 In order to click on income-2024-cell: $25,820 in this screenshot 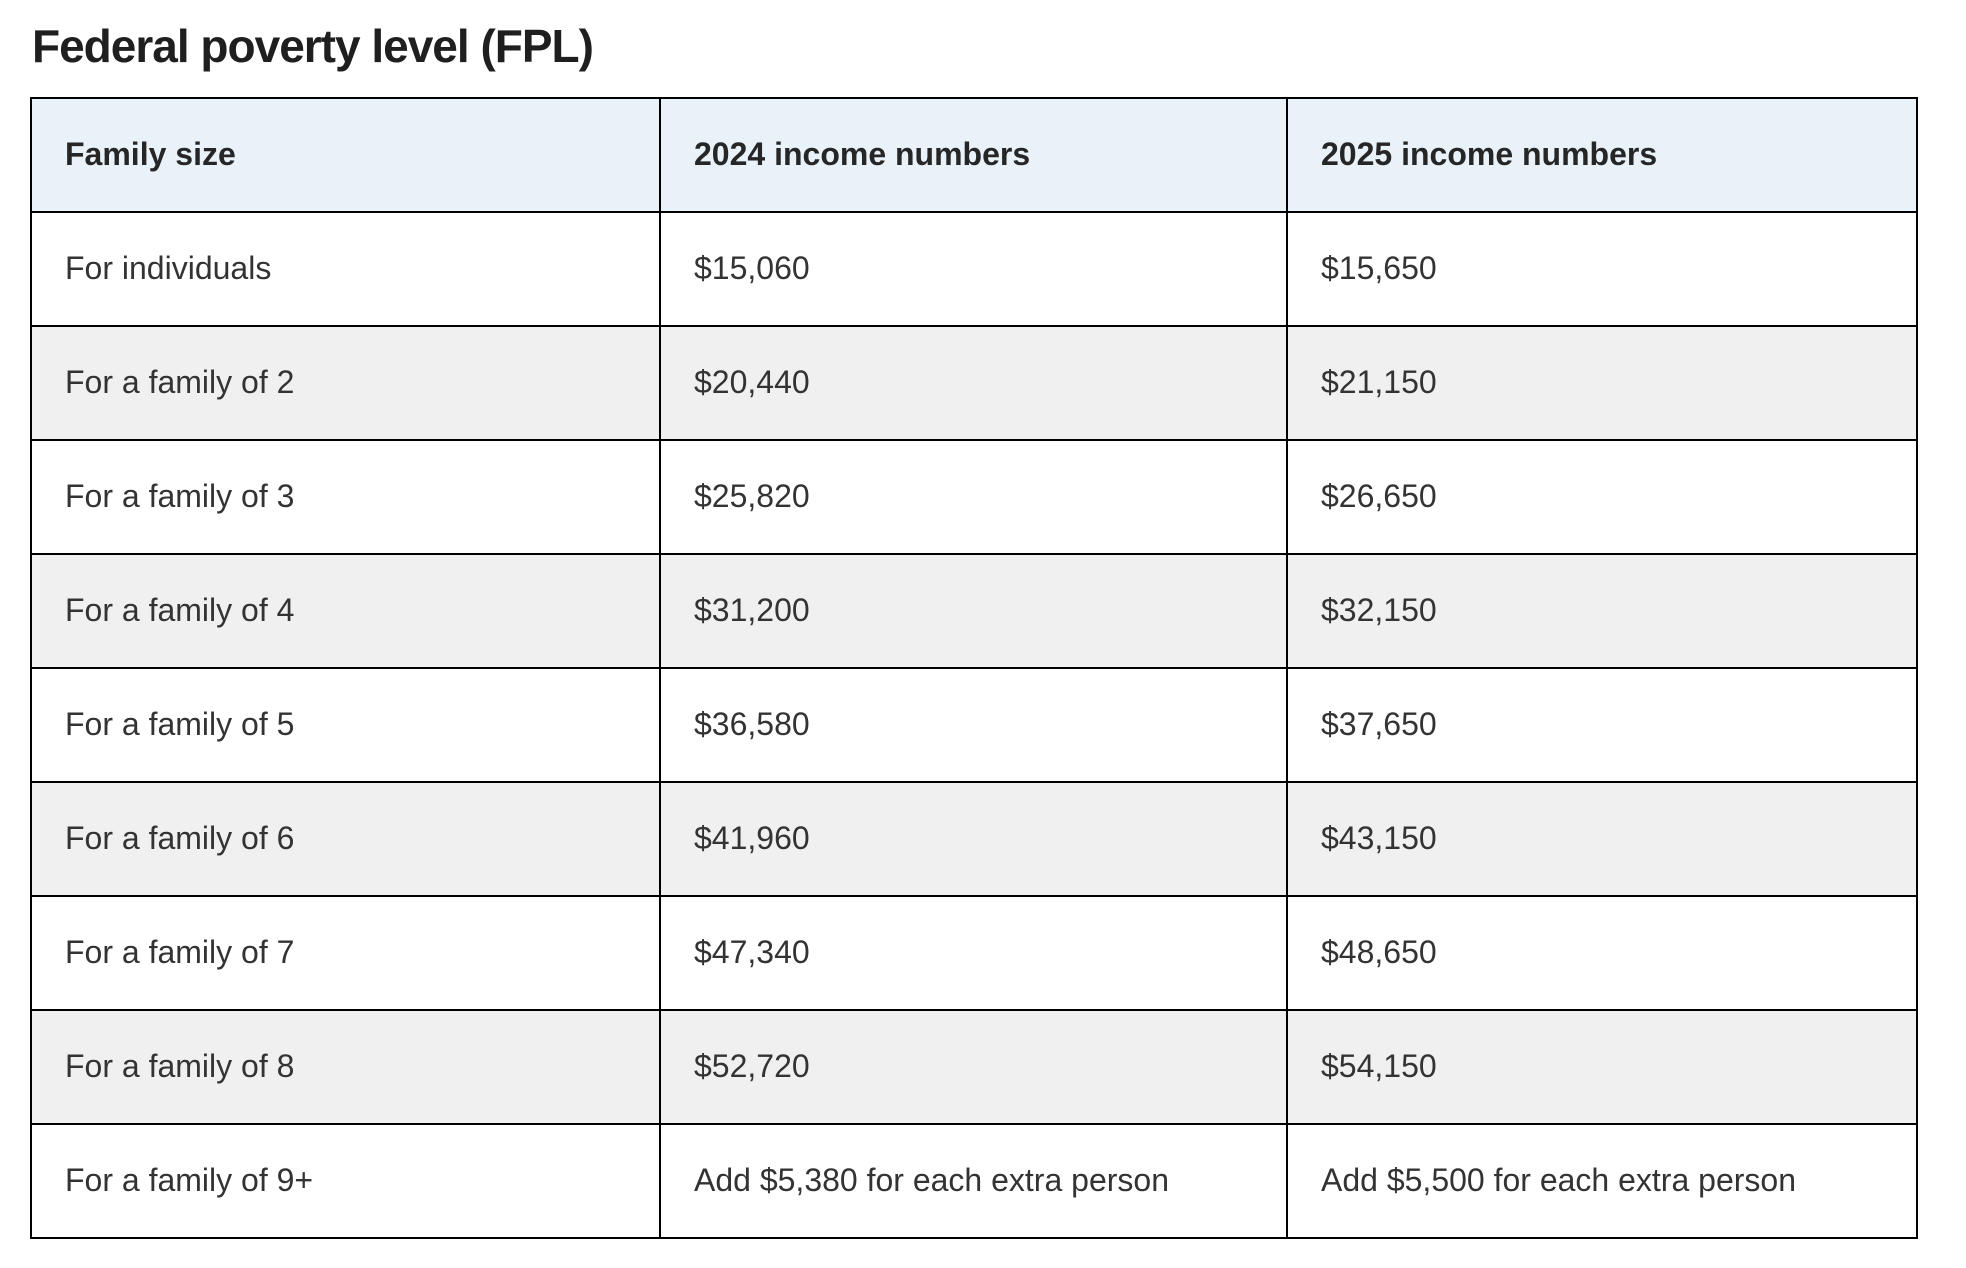, I will do `click(973, 496)`.